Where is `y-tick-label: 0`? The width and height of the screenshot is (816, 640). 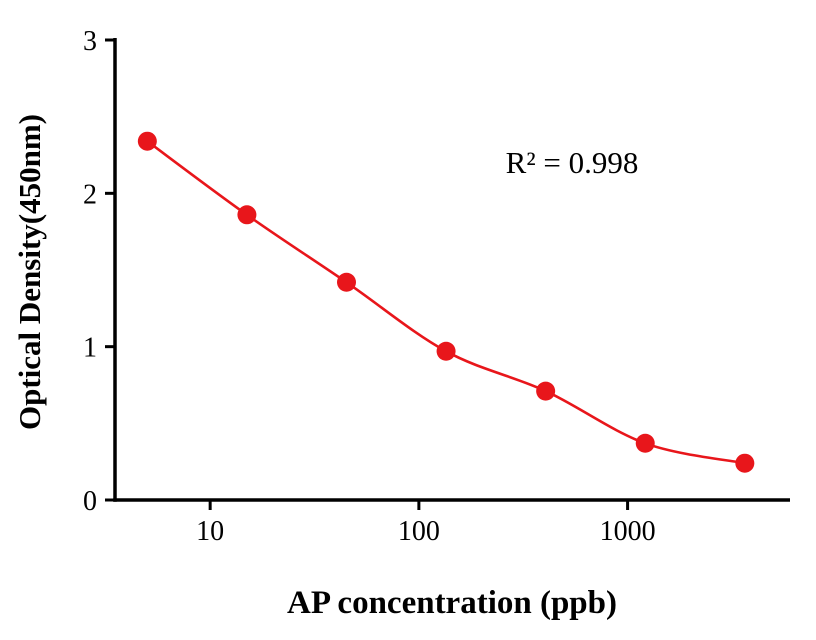
y-tick-label: 0 is located at coordinates (90, 501).